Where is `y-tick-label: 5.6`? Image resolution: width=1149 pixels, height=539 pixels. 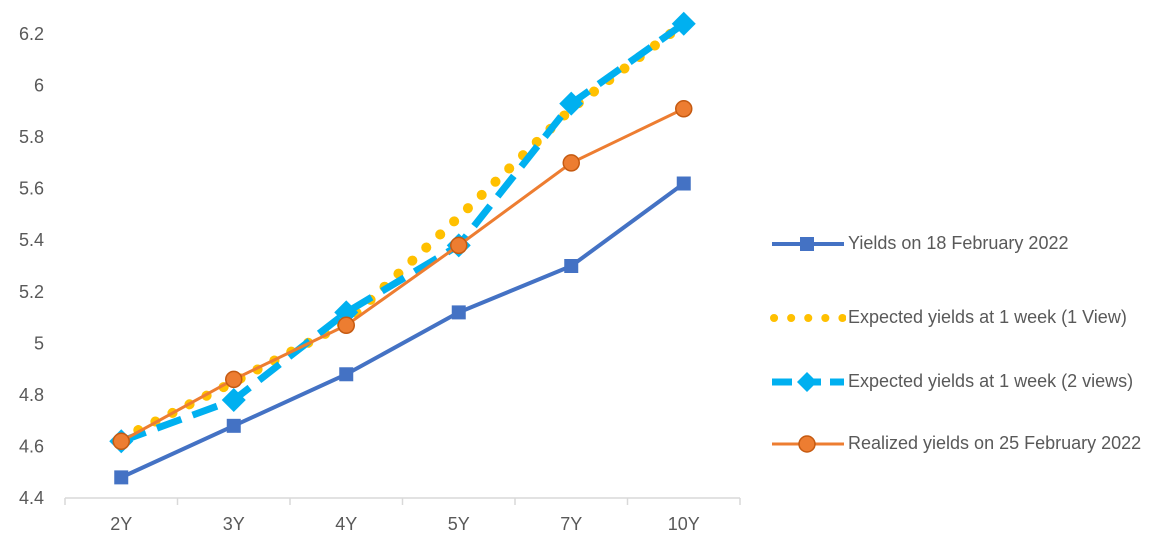
y-tick-label: 5.6 is located at coordinates (31, 189).